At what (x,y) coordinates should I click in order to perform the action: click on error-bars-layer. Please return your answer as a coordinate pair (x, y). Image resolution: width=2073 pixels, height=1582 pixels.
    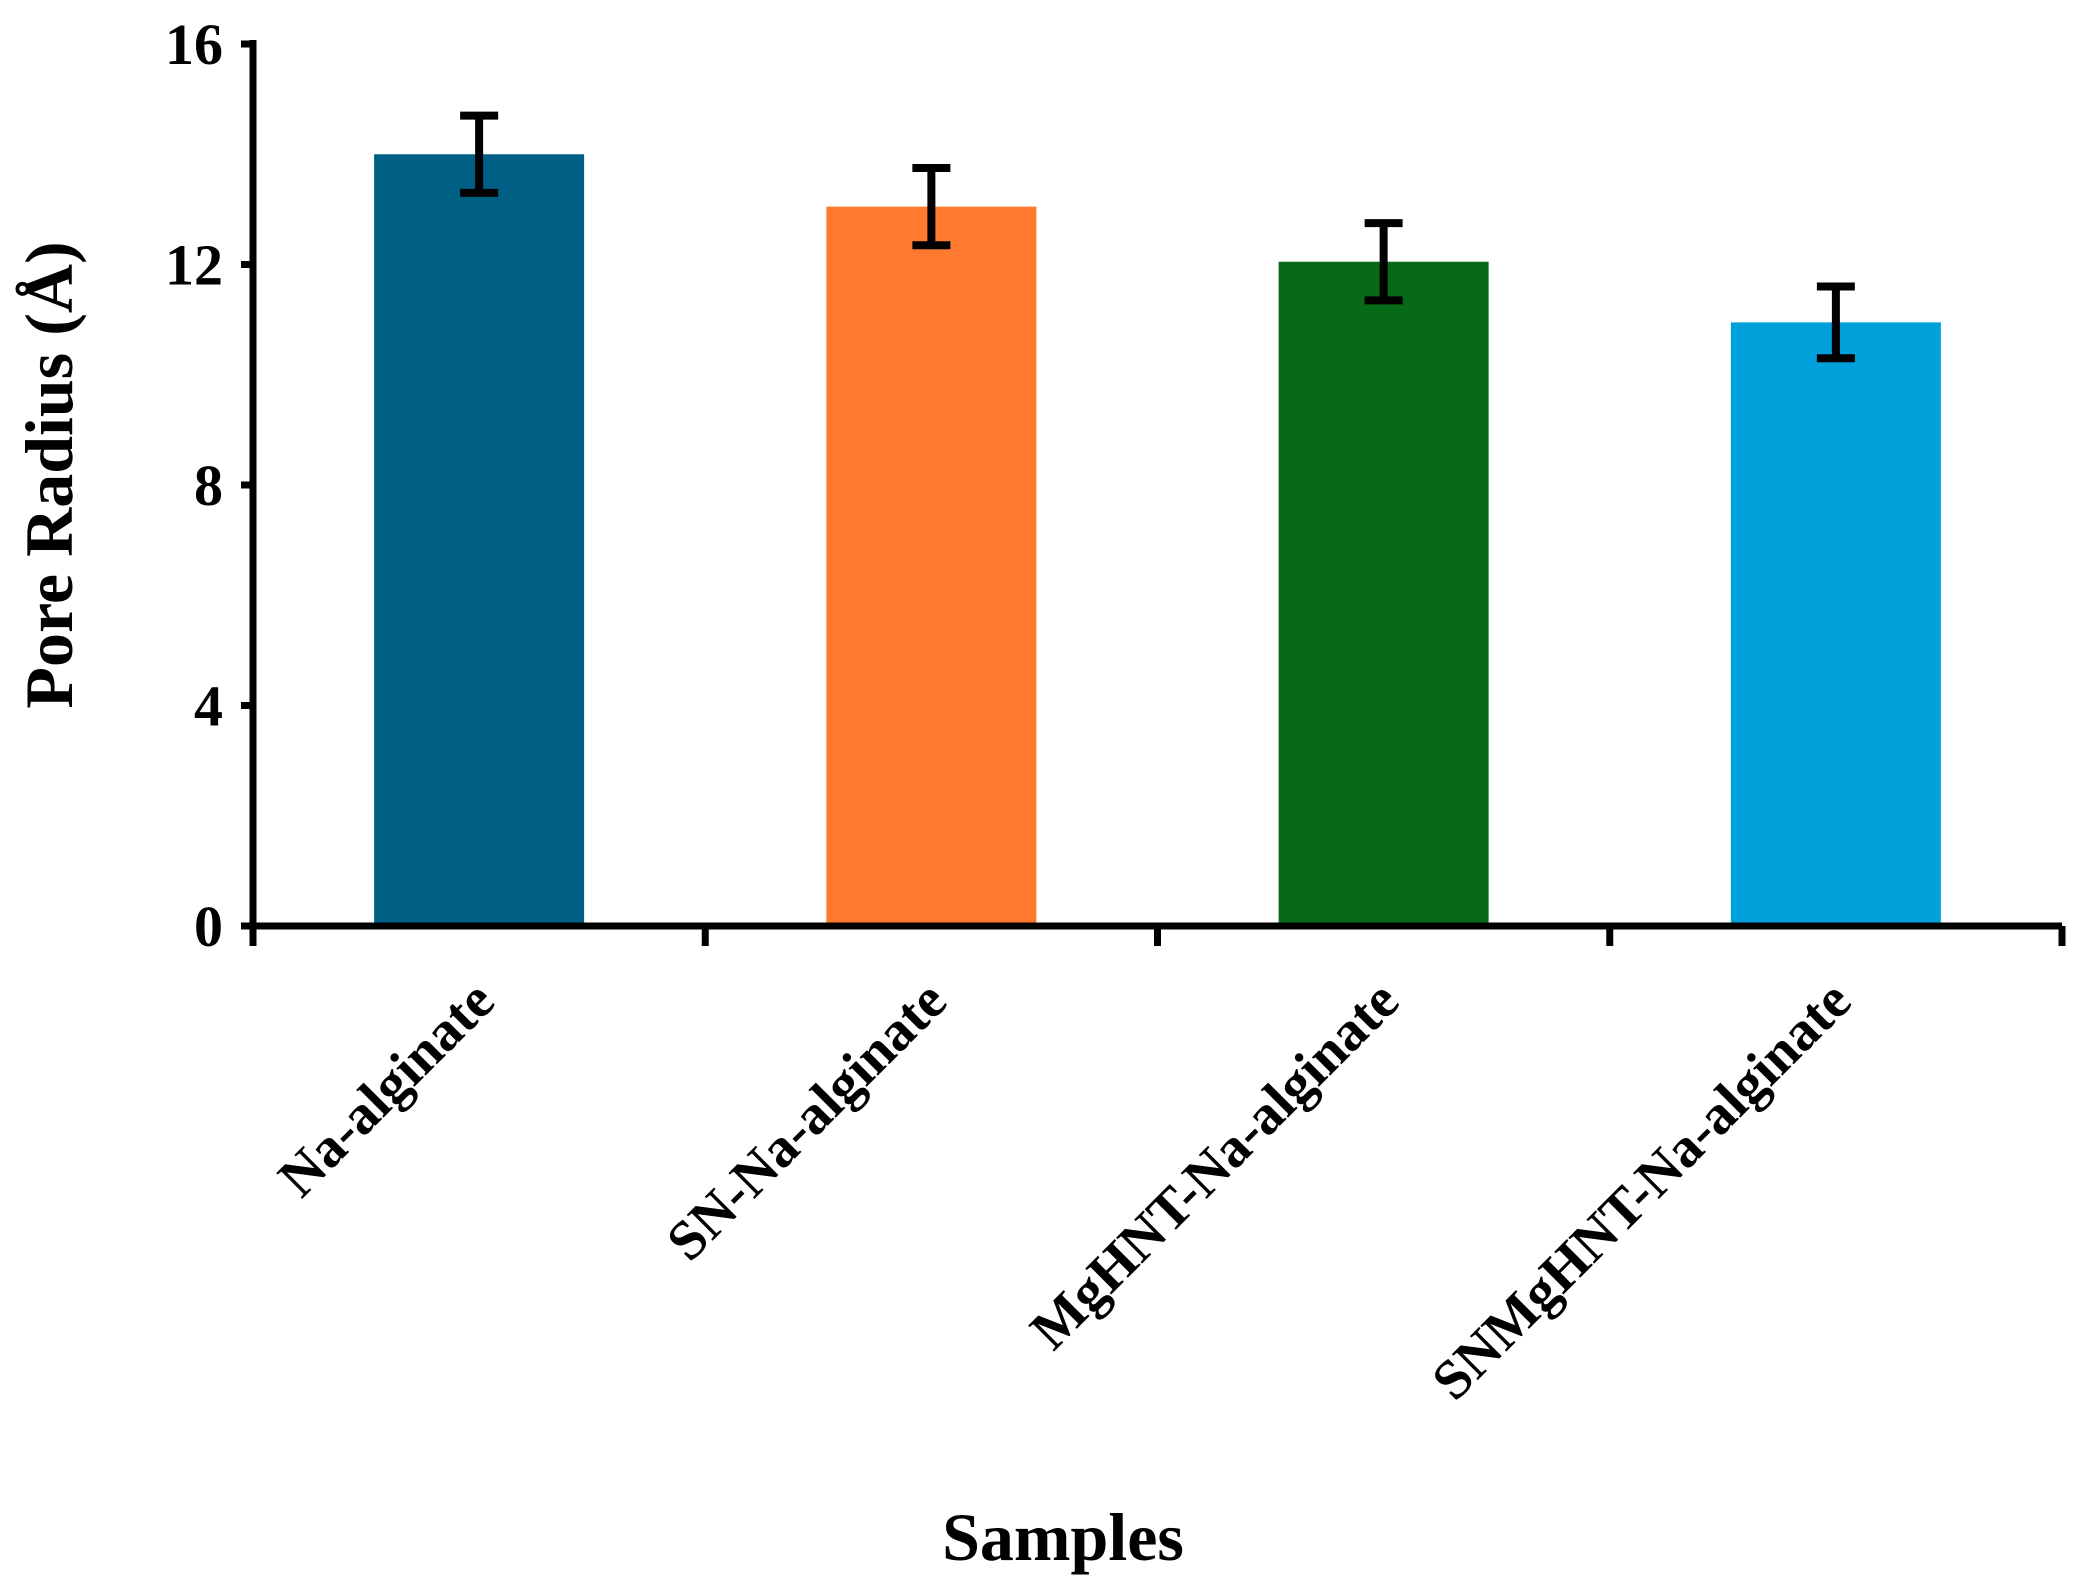
    Looking at the image, I should click on (1157, 237).